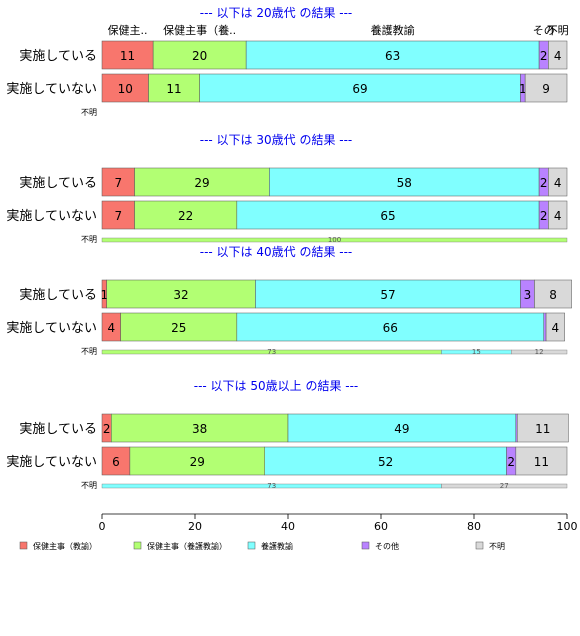  I want to click on header-label: 養護教諭, so click(393, 30).